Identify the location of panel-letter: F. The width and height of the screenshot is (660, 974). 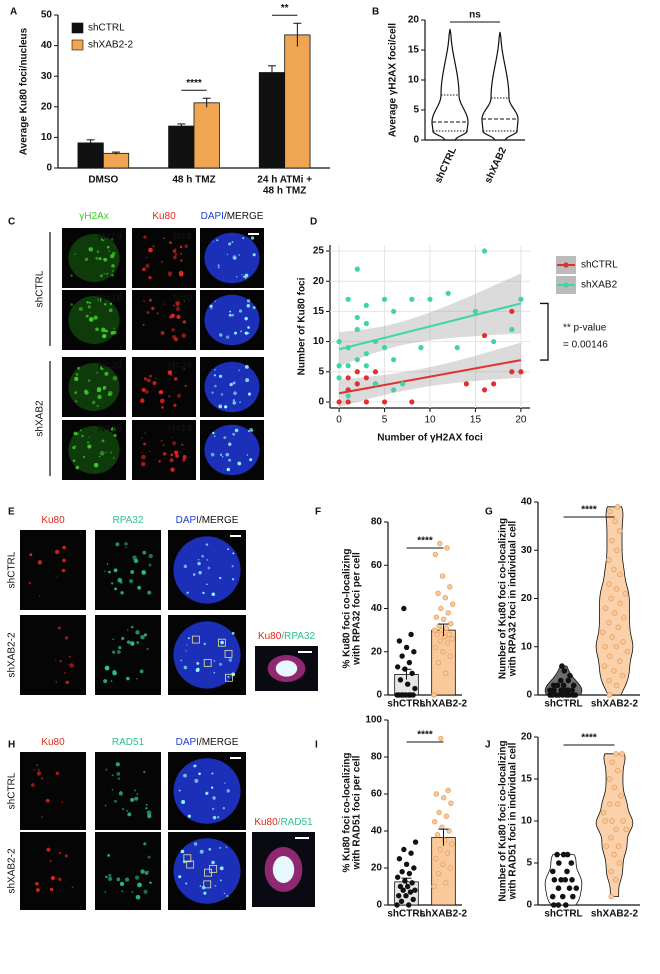
(318, 512).